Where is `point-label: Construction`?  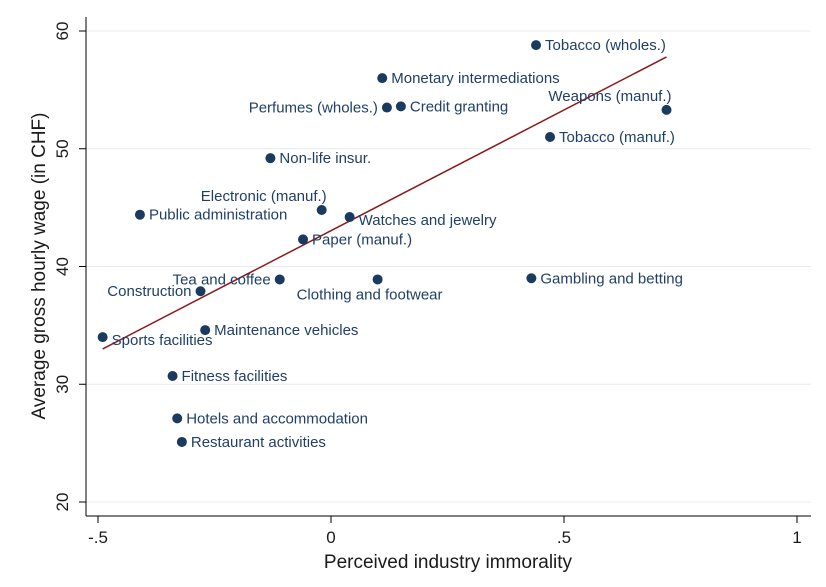 point-label: Construction is located at coordinates (149, 291).